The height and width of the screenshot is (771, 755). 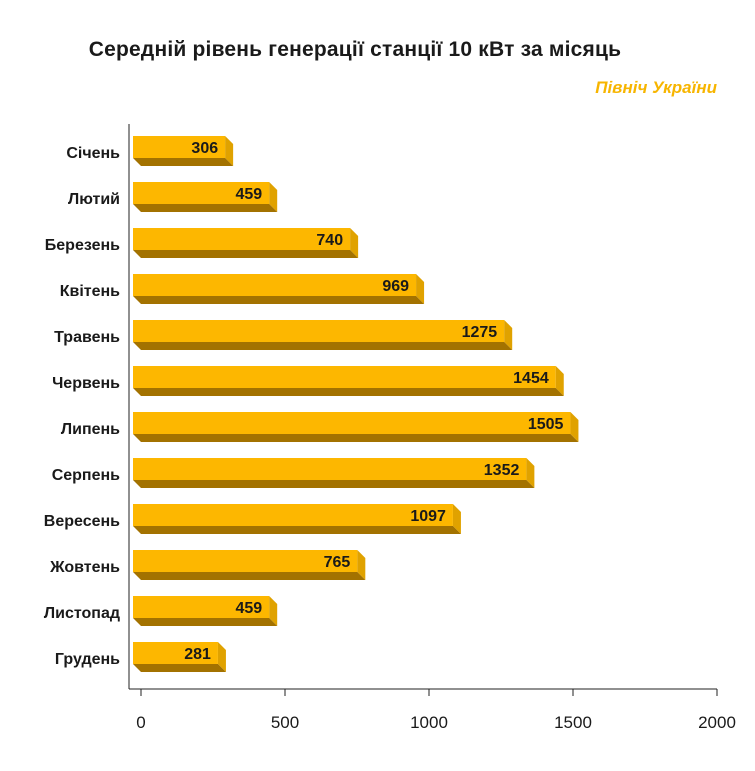 I want to click on bar-value-label: 740, so click(x=329, y=240).